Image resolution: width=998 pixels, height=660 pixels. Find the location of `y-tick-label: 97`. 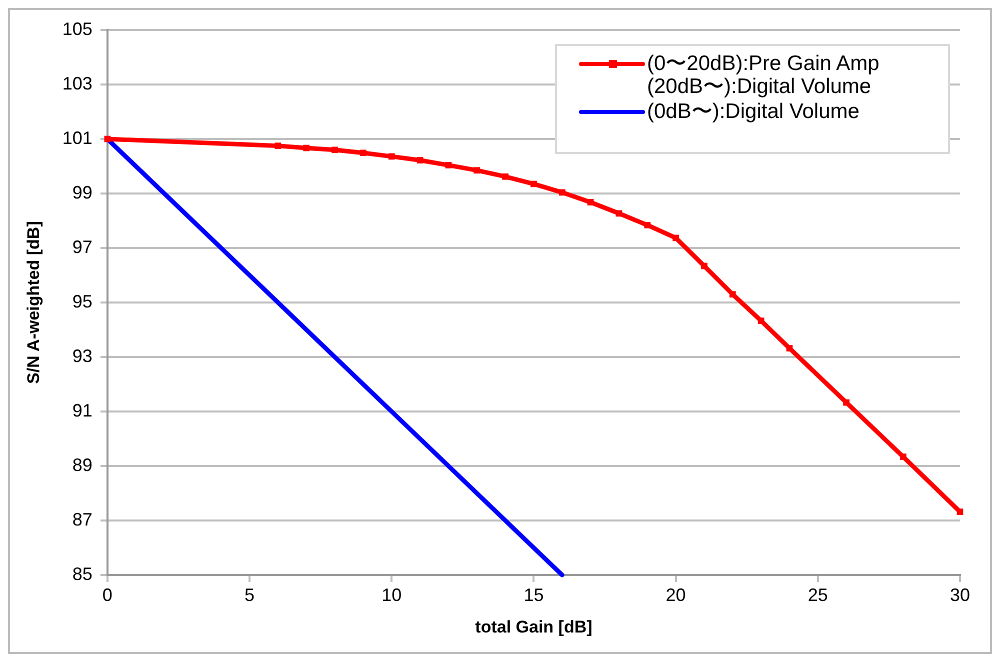

y-tick-label: 97 is located at coordinates (82, 246).